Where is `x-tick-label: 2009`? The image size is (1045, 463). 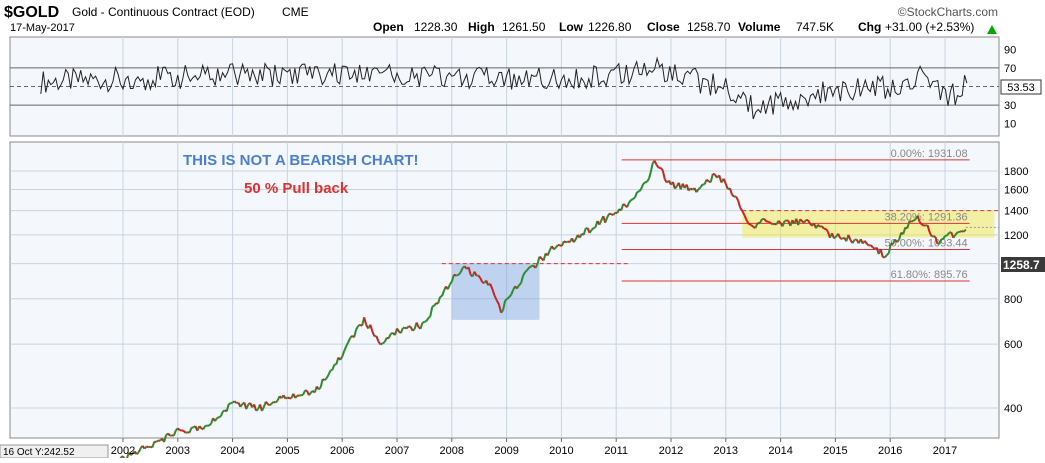 x-tick-label: 2009 is located at coordinates (506, 451).